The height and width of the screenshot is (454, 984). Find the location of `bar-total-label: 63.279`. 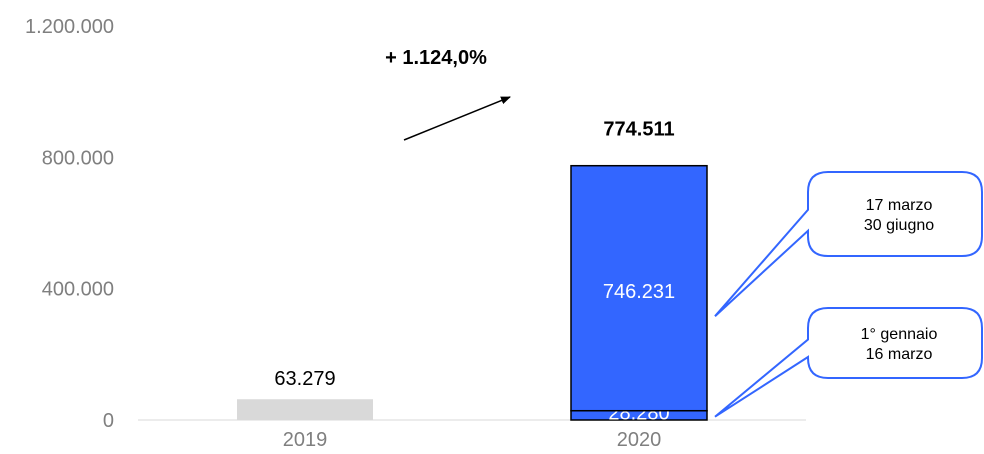

bar-total-label: 63.279 is located at coordinates (304, 379).